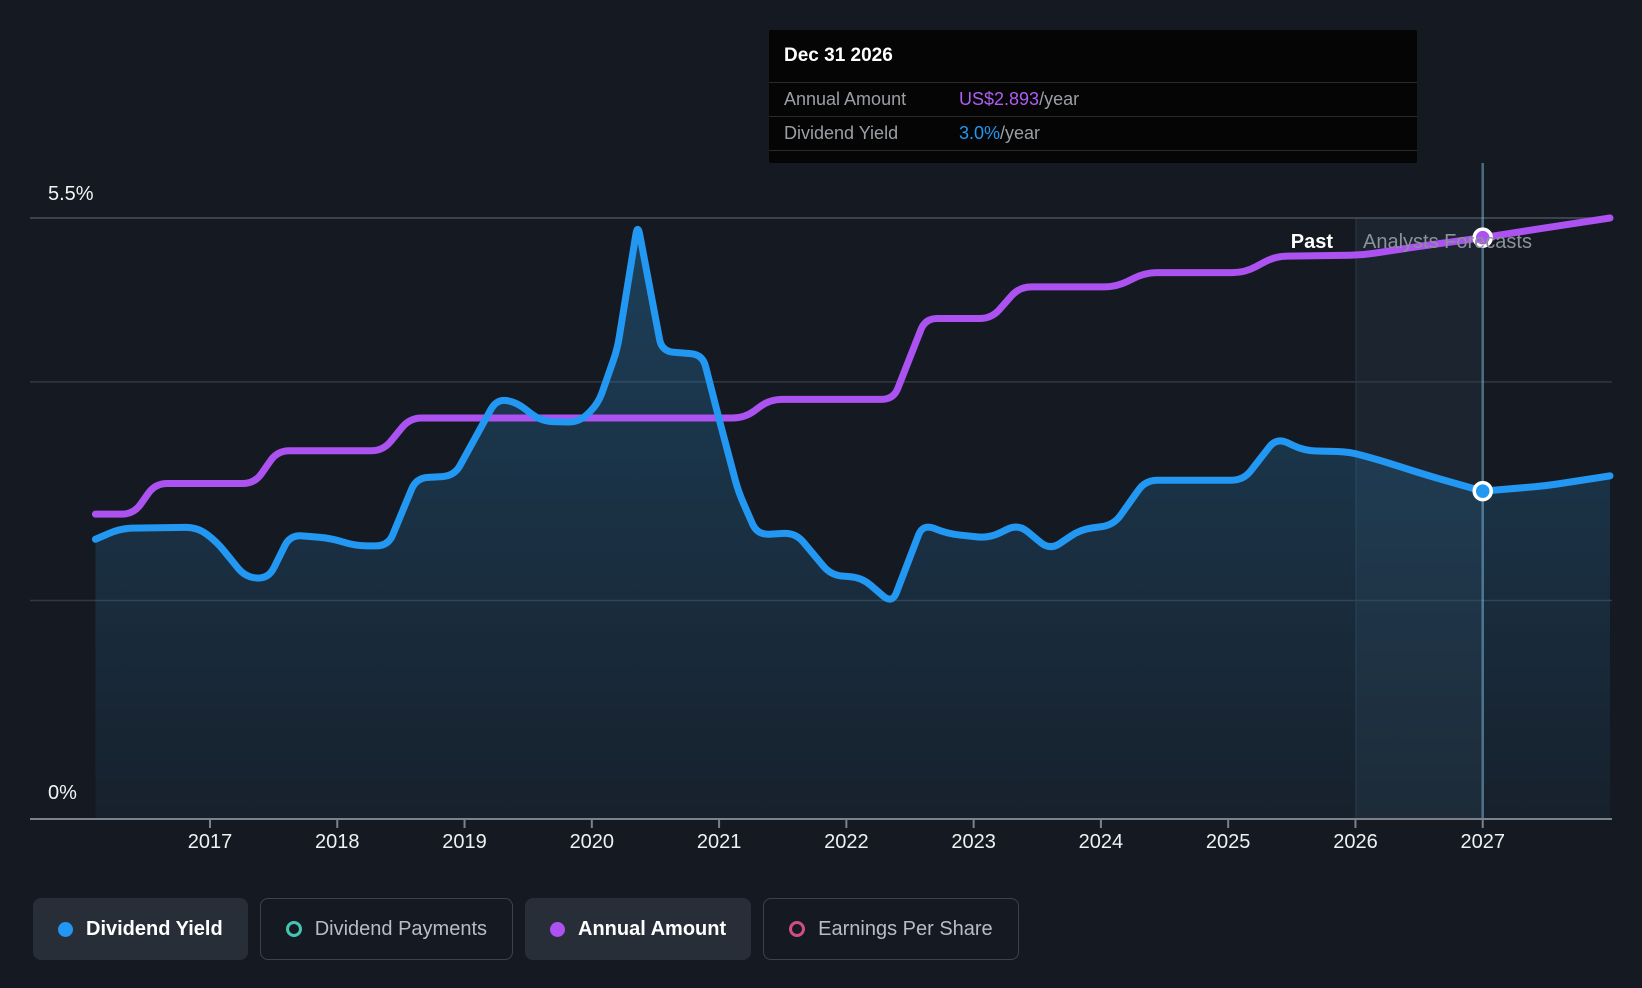 The image size is (1642, 988). I want to click on y-axis-label-bottom: 0%, so click(62, 793).